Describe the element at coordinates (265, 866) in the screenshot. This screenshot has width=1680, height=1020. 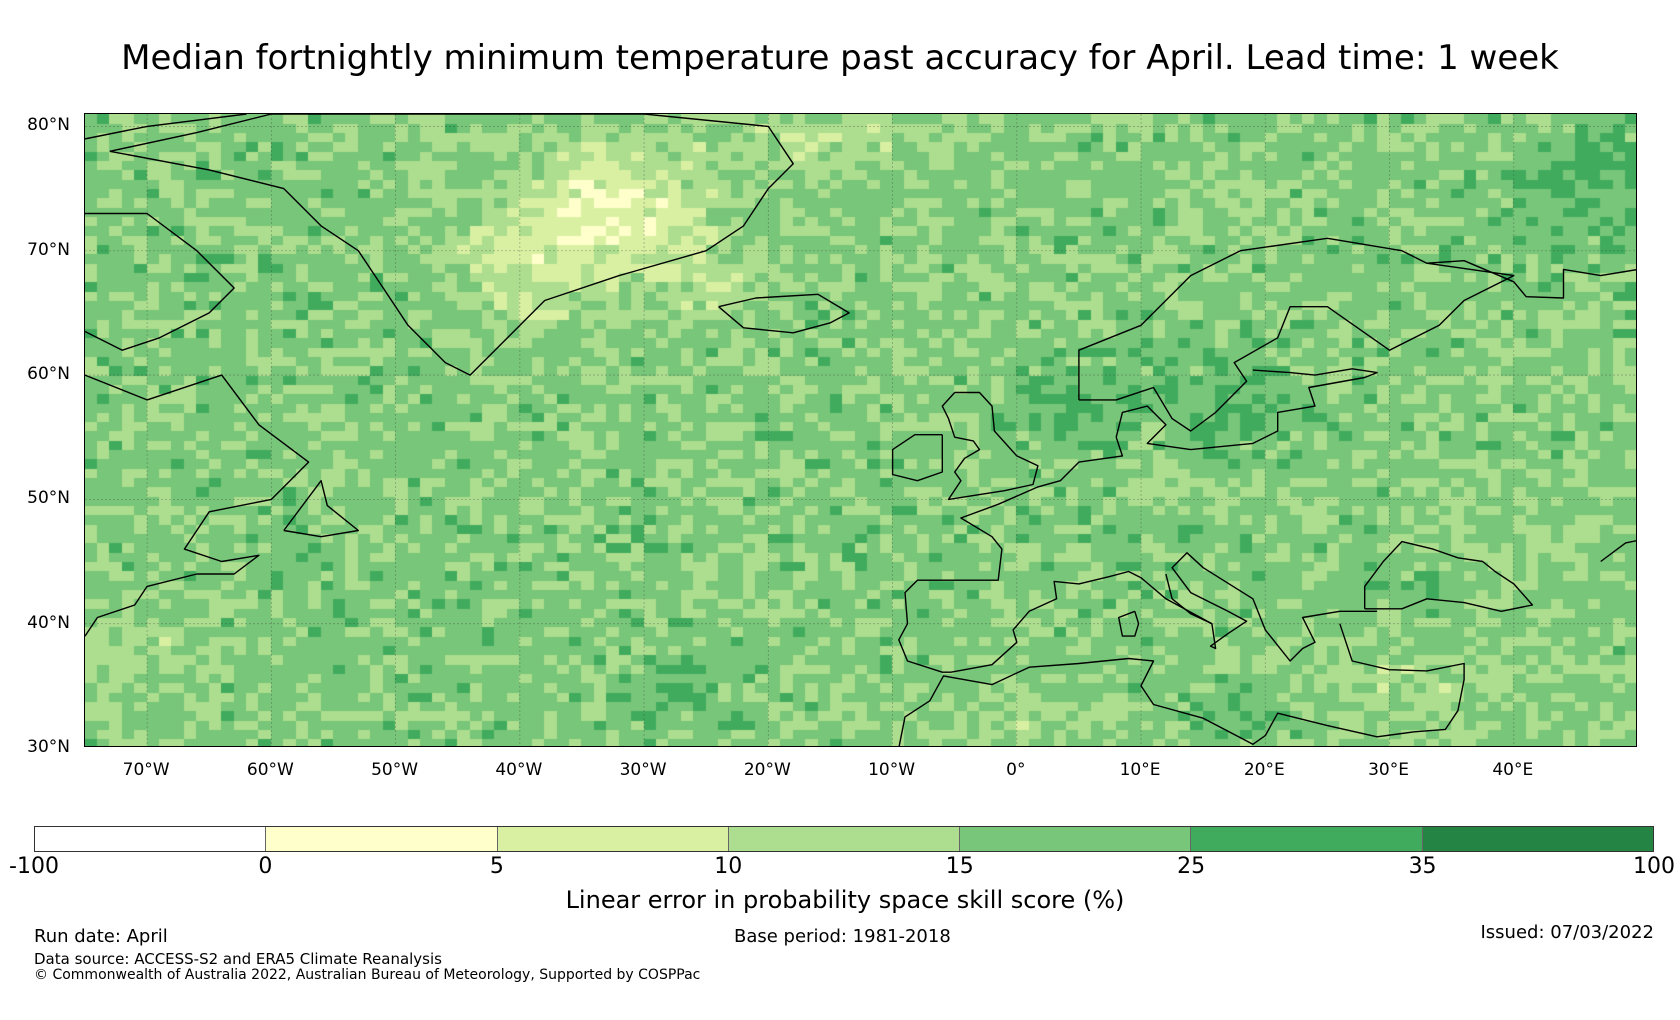
I see `colorbar-tick-label: 0` at that location.